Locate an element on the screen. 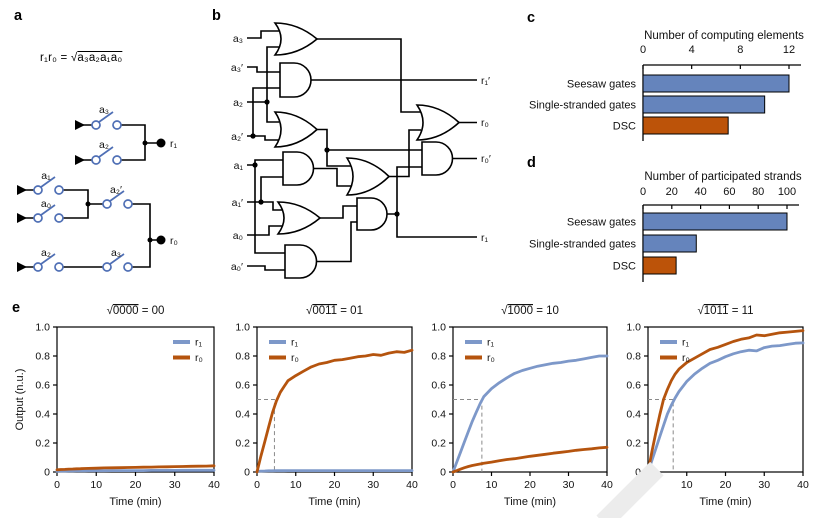 This screenshot has height=518, width=826. bar-DSC is located at coordinates (659, 265).